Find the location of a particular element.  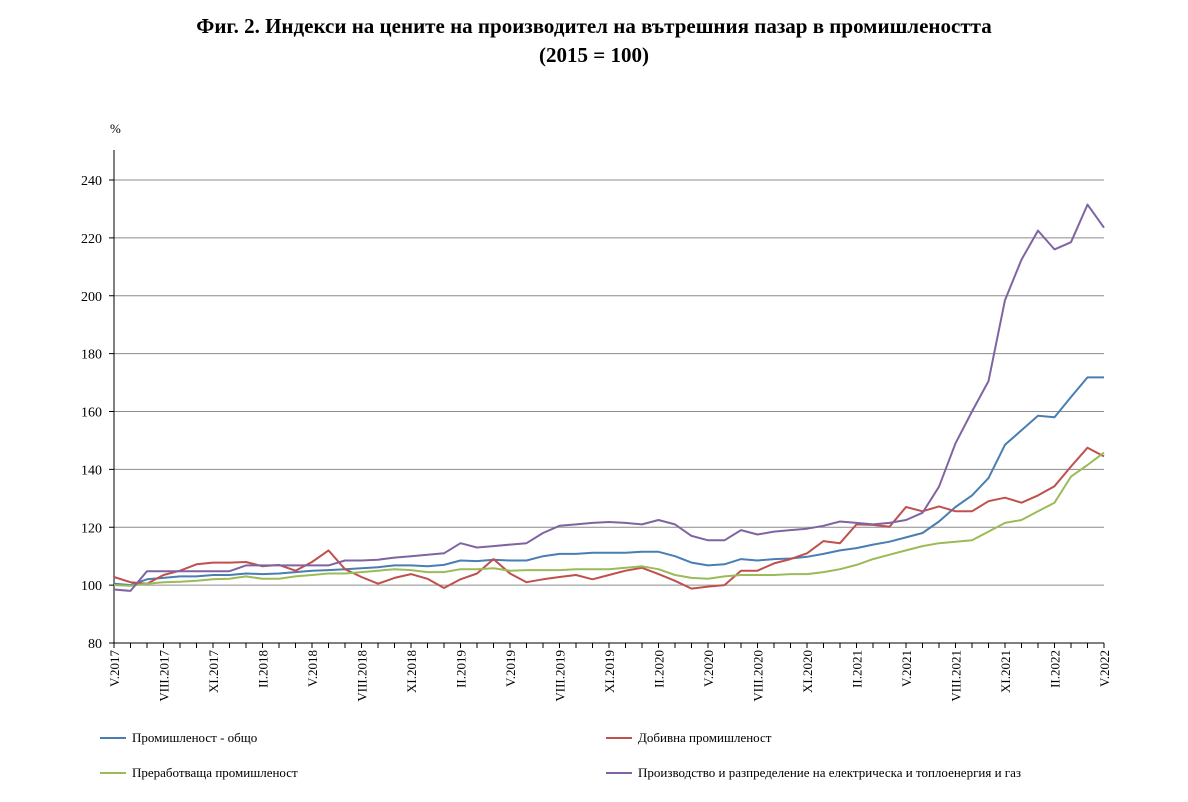

x-tick-label-XI.2017: XI.2017 is located at coordinates (213, 671).